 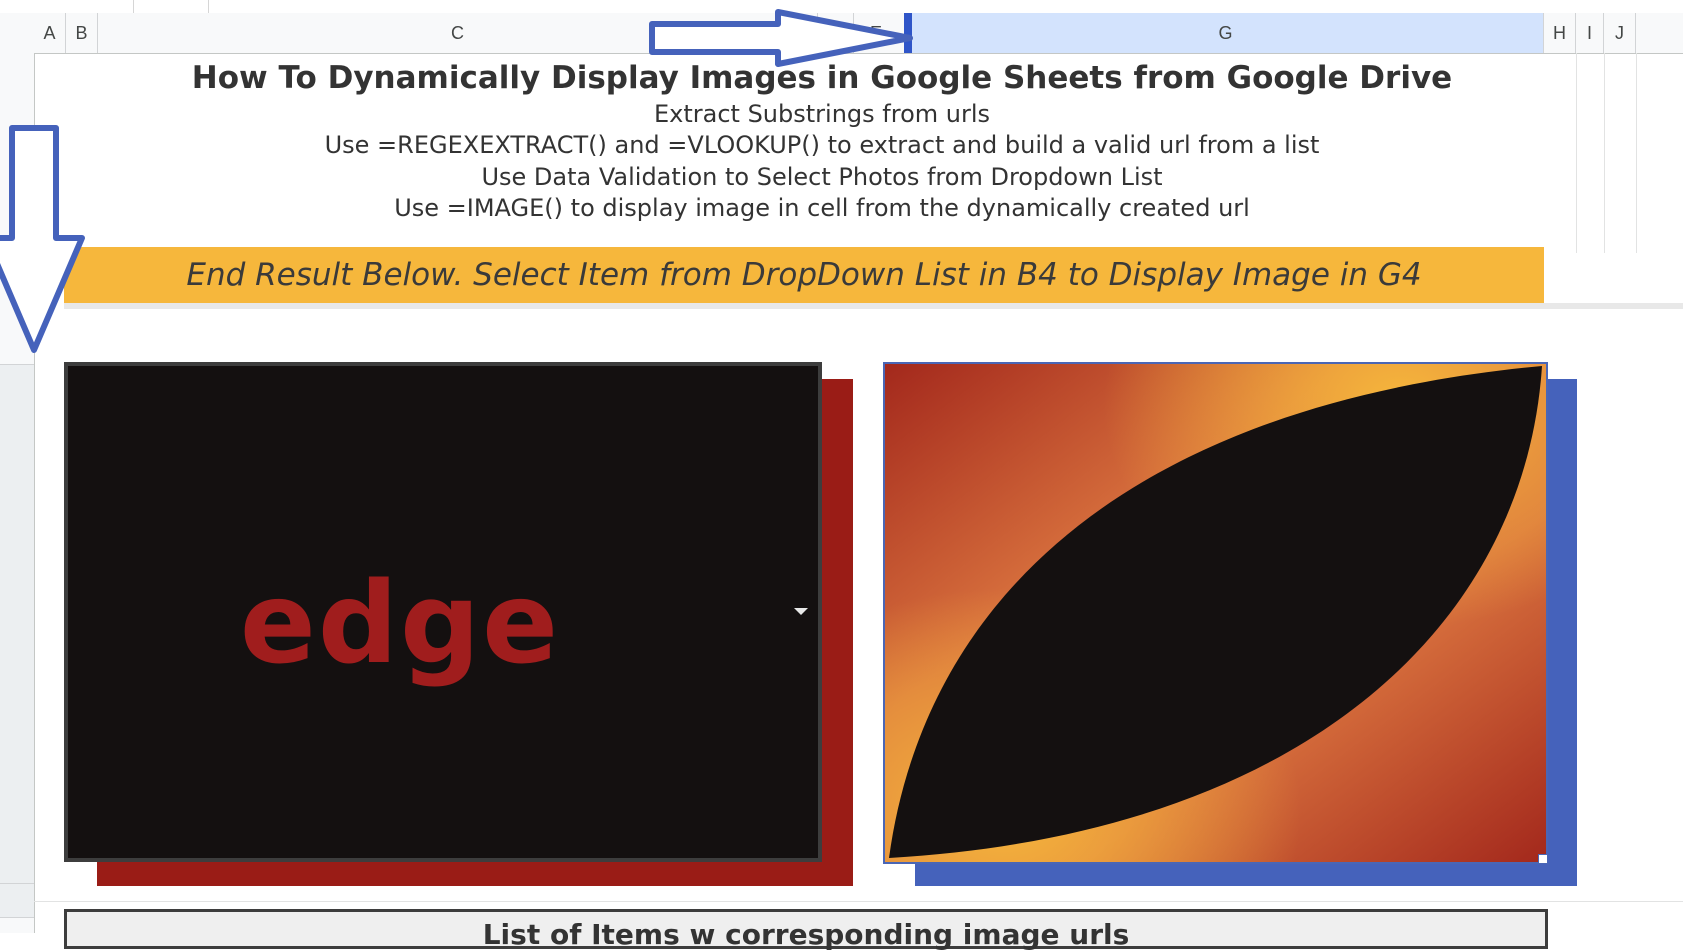 I want to click on column-resize-handle, so click(x=908, y=33).